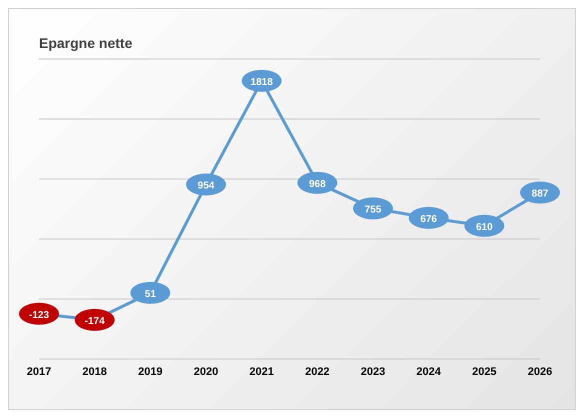 This screenshot has height=418, width=584. I want to click on x-tick-label: 2017, so click(39, 372).